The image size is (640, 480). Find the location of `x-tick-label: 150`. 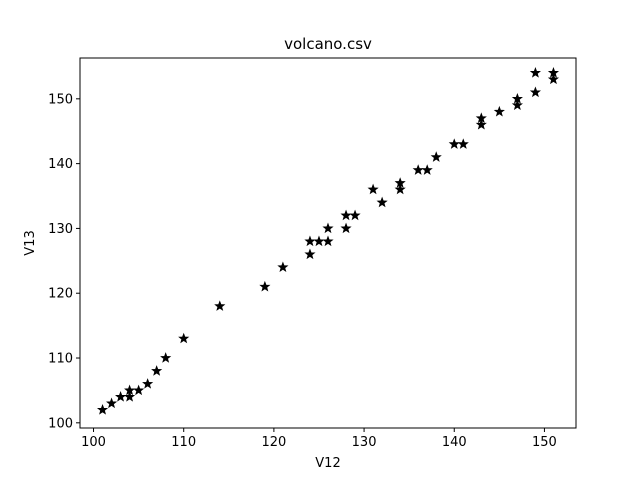

x-tick-label: 150 is located at coordinates (544, 442).